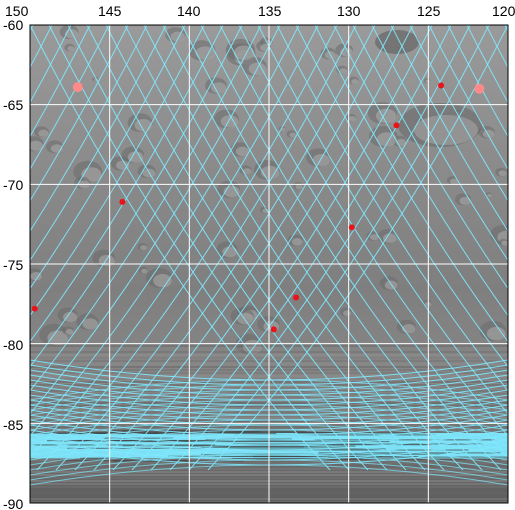 This screenshot has height=510, width=515. What do you see at coordinates (13, 105) in the screenshot?
I see `y-tick-label: -65` at bounding box center [13, 105].